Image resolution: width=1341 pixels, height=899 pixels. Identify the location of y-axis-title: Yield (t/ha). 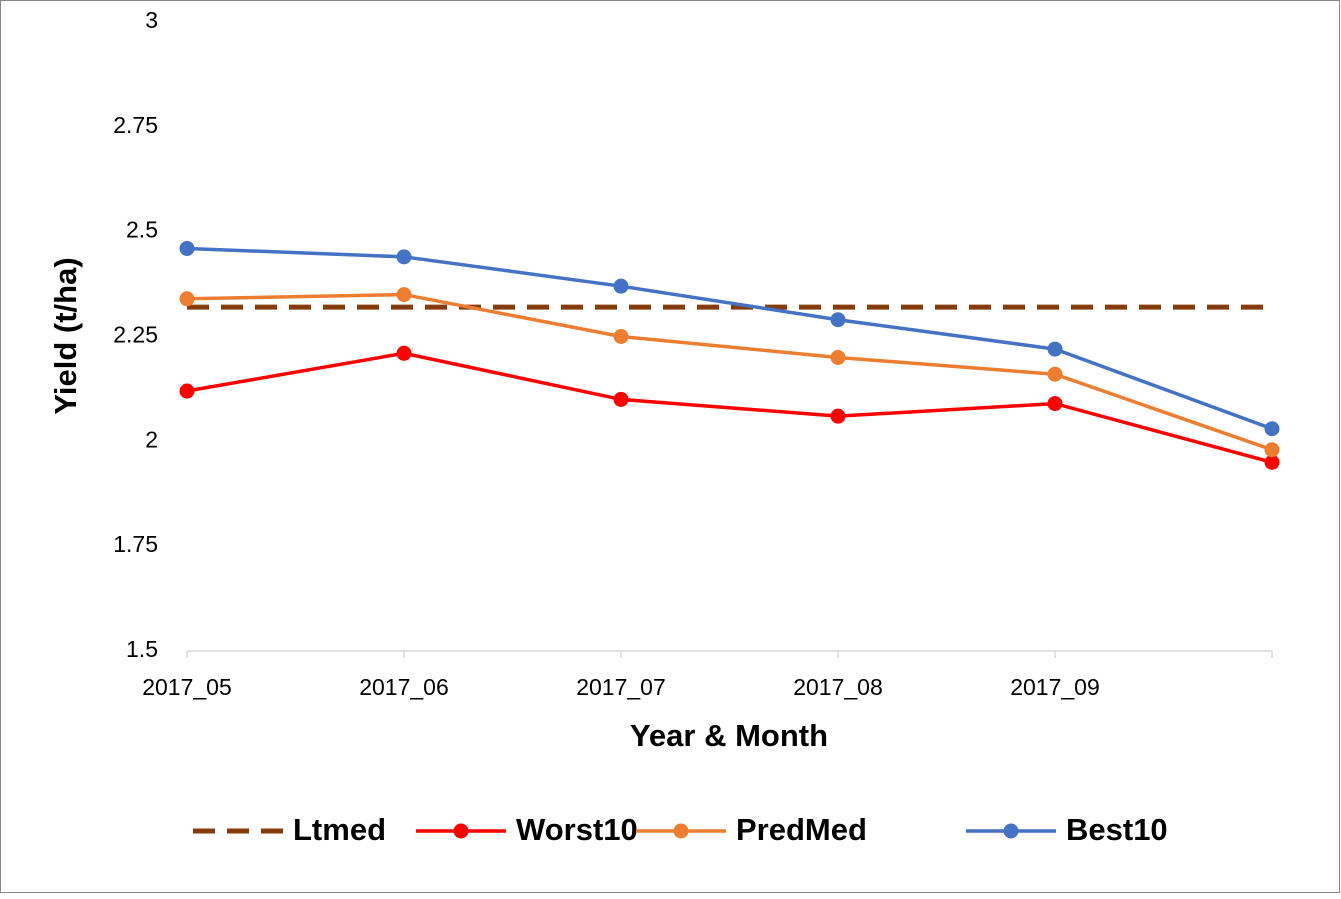
(65, 335).